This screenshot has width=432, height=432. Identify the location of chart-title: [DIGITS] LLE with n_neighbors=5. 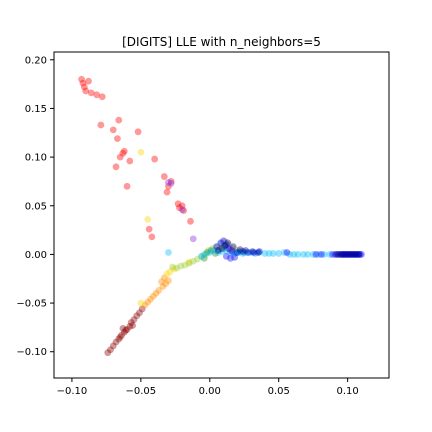
(221, 42).